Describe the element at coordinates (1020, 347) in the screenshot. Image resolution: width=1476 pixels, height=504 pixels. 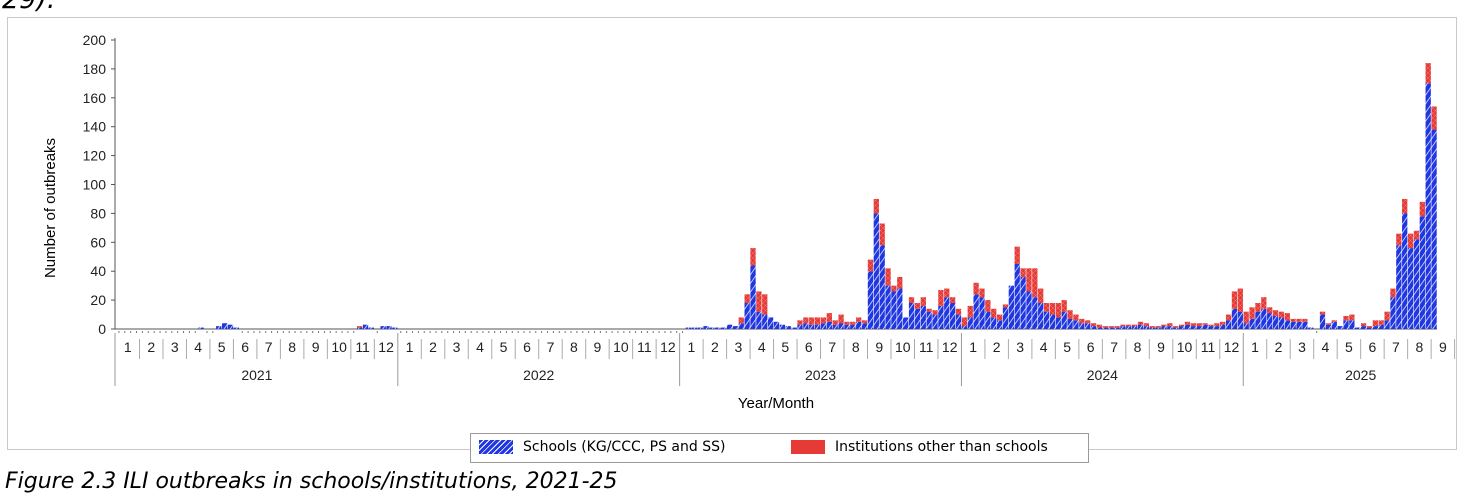
I see `month-label: 3` at that location.